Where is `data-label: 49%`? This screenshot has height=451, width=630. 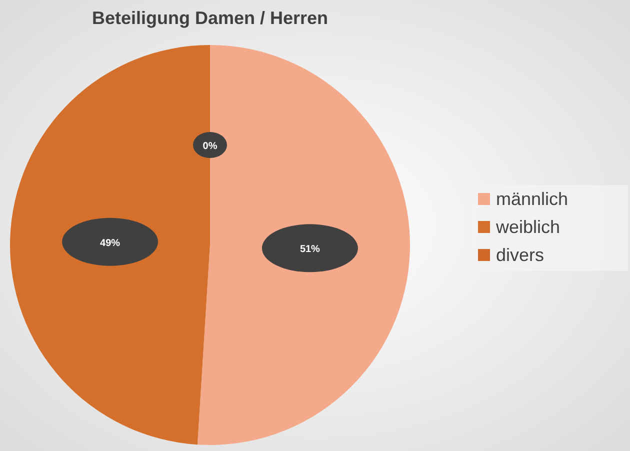 data-label: 49% is located at coordinates (110, 243).